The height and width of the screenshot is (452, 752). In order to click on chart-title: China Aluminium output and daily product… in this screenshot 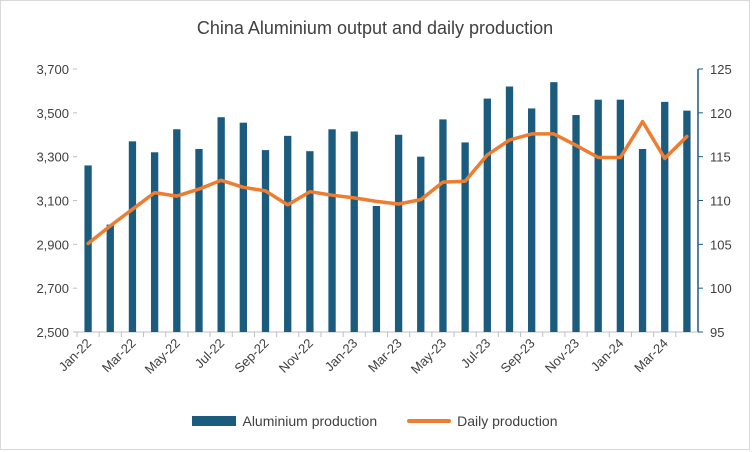, I will do `click(375, 28)`.